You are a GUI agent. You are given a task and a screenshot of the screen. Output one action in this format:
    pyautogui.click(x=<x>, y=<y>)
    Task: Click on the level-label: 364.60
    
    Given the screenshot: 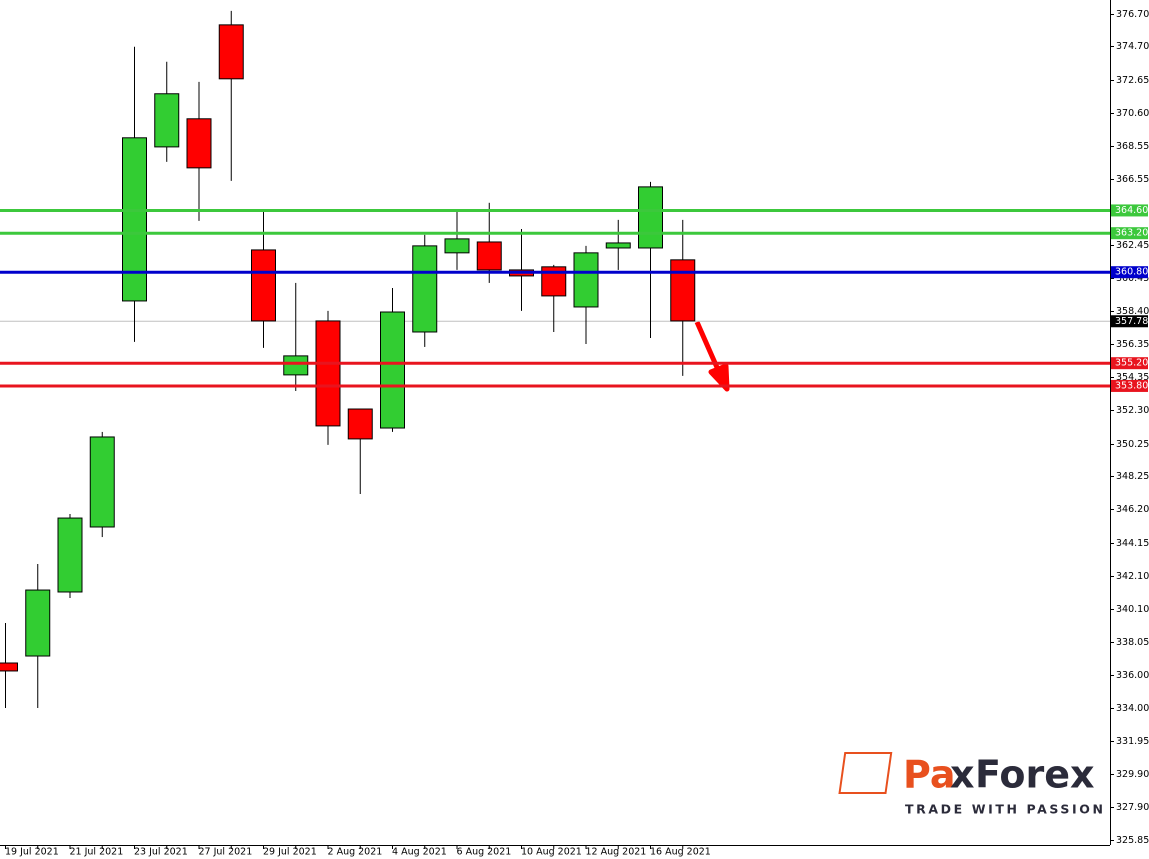 What is the action you would take?
    pyautogui.click(x=1131, y=210)
    